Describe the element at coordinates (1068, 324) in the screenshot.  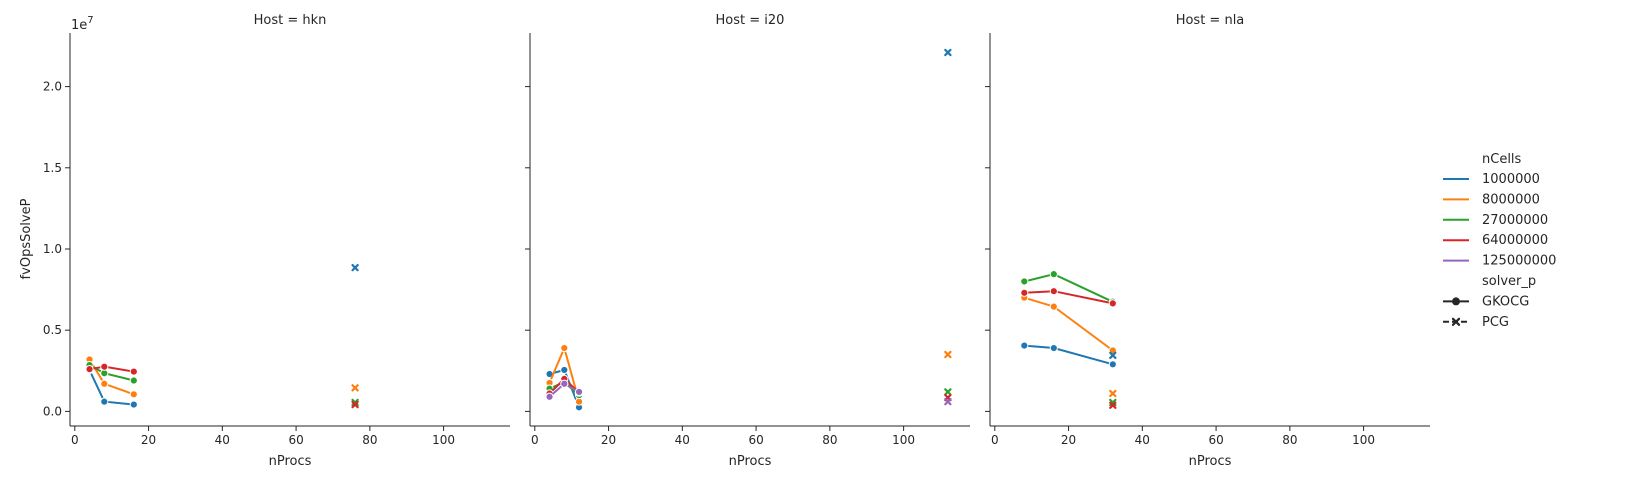
I see `series-8000000-GKOCG` at that location.